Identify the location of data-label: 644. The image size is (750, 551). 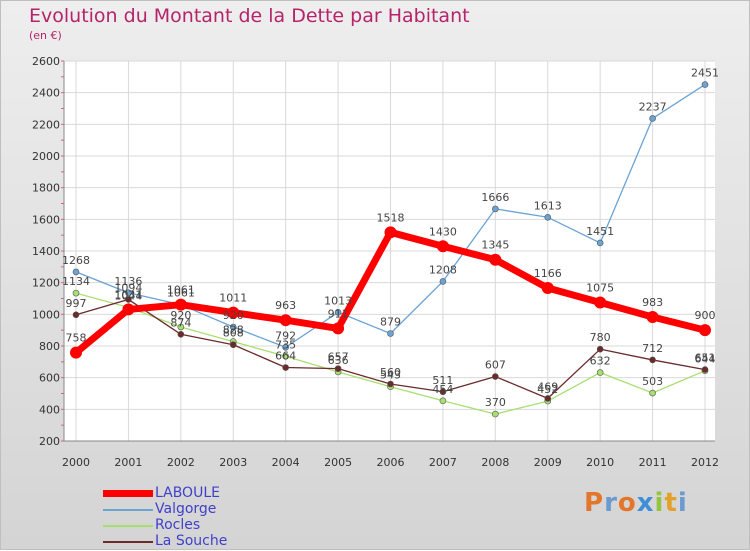
(705, 359).